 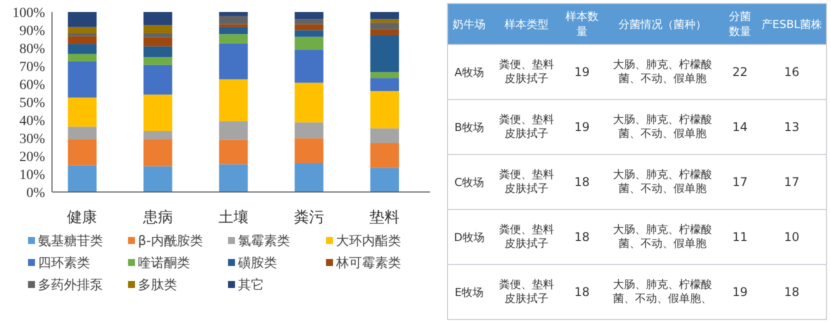 What do you see at coordinates (662, 24) in the screenshot?
I see `category-label: 分菌情况（菌种）` at bounding box center [662, 24].